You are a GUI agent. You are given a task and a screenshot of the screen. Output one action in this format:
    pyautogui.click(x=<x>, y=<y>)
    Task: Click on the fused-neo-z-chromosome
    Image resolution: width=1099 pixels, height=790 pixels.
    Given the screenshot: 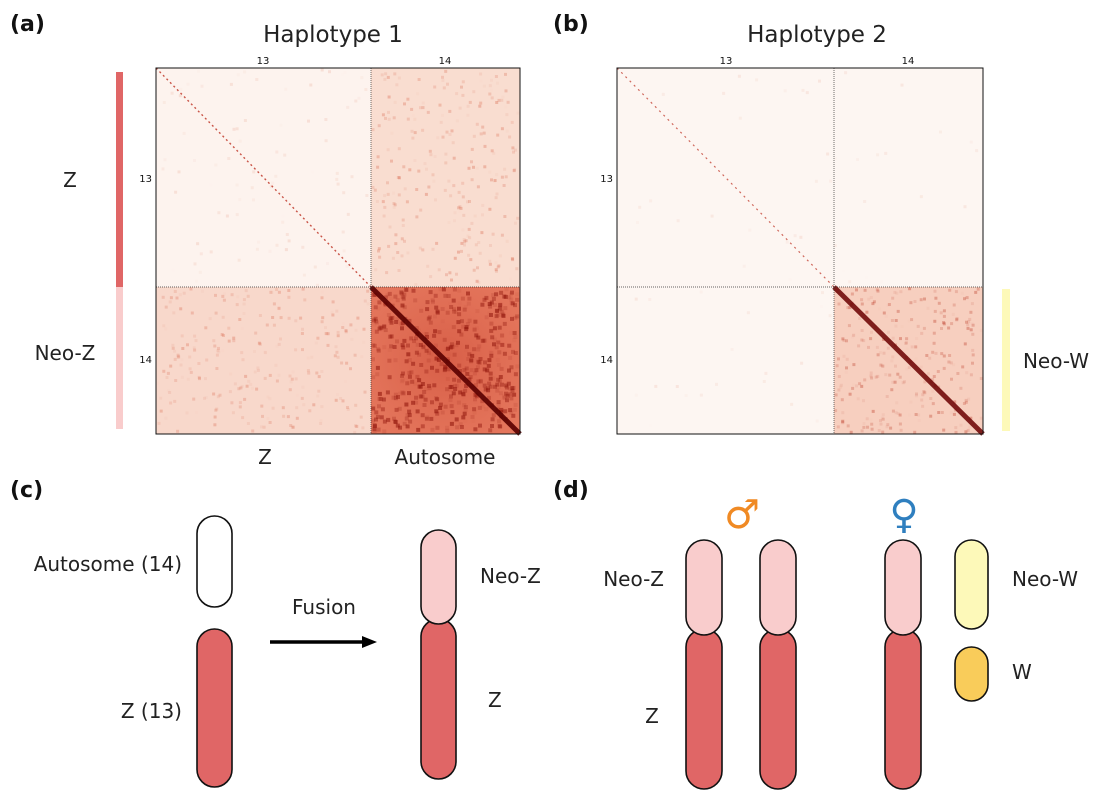 What is the action you would take?
    pyautogui.click(x=438, y=577)
    